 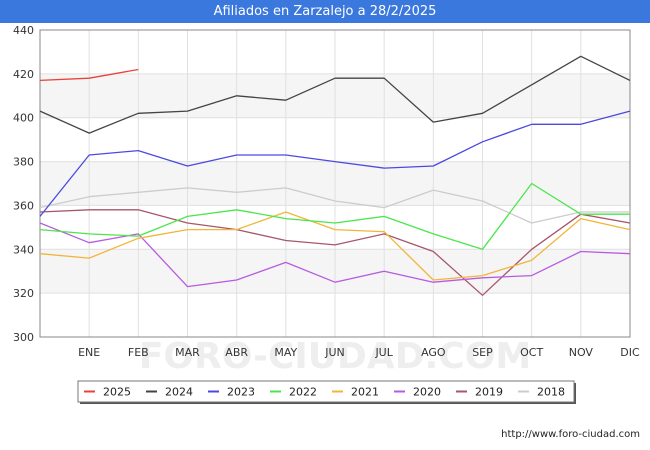 What do you see at coordinates (581, 352) in the screenshot?
I see `x-tick-label: NOV` at bounding box center [581, 352].